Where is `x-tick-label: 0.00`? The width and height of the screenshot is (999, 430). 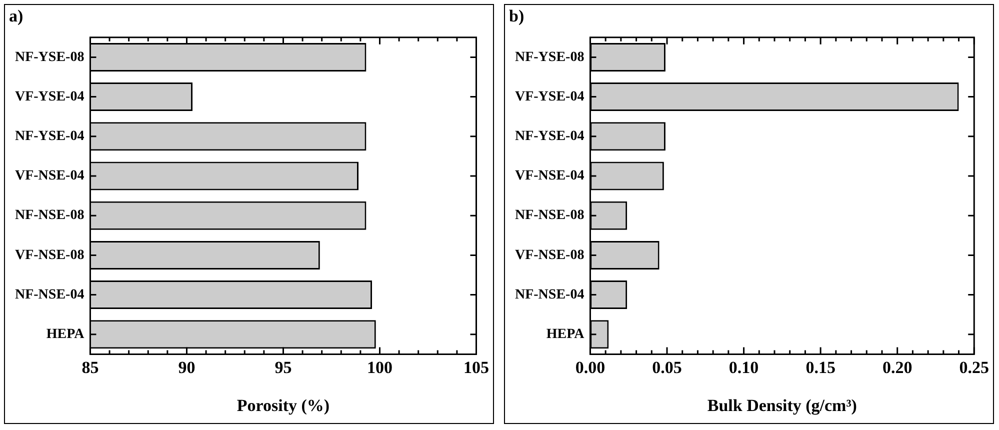
x-tick-label: 0.00 is located at coordinates (590, 367).